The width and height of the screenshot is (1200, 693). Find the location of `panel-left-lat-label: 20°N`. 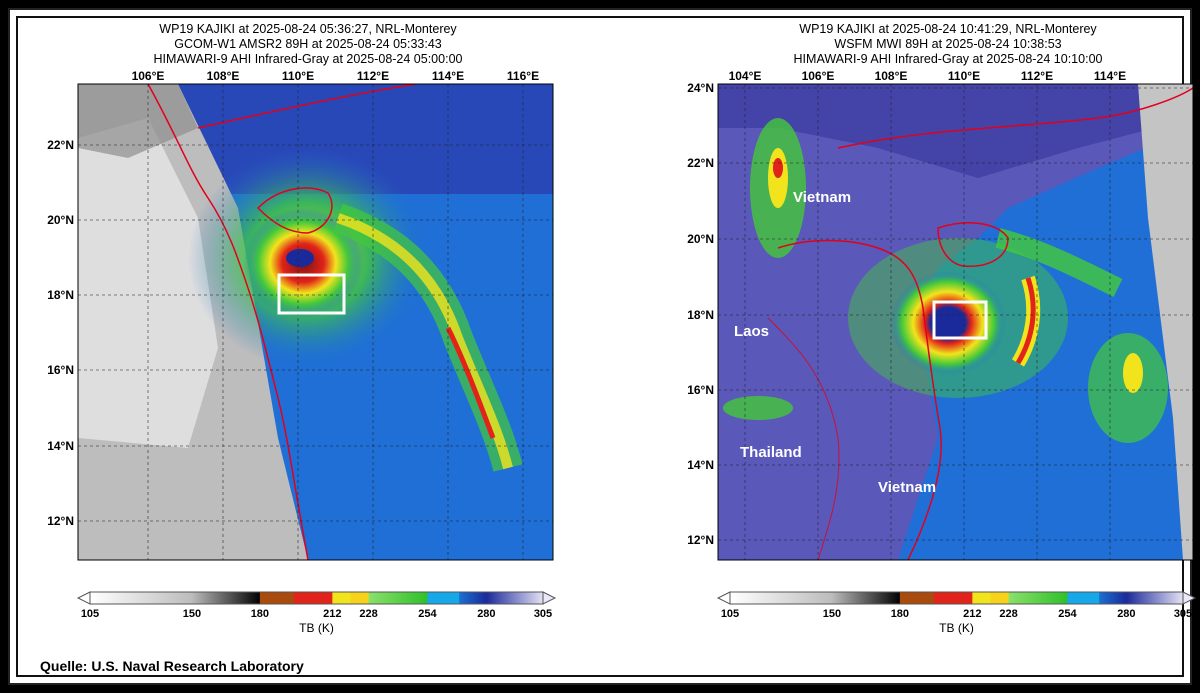

panel-left-lat-label: 20°N is located at coordinates (60, 220).